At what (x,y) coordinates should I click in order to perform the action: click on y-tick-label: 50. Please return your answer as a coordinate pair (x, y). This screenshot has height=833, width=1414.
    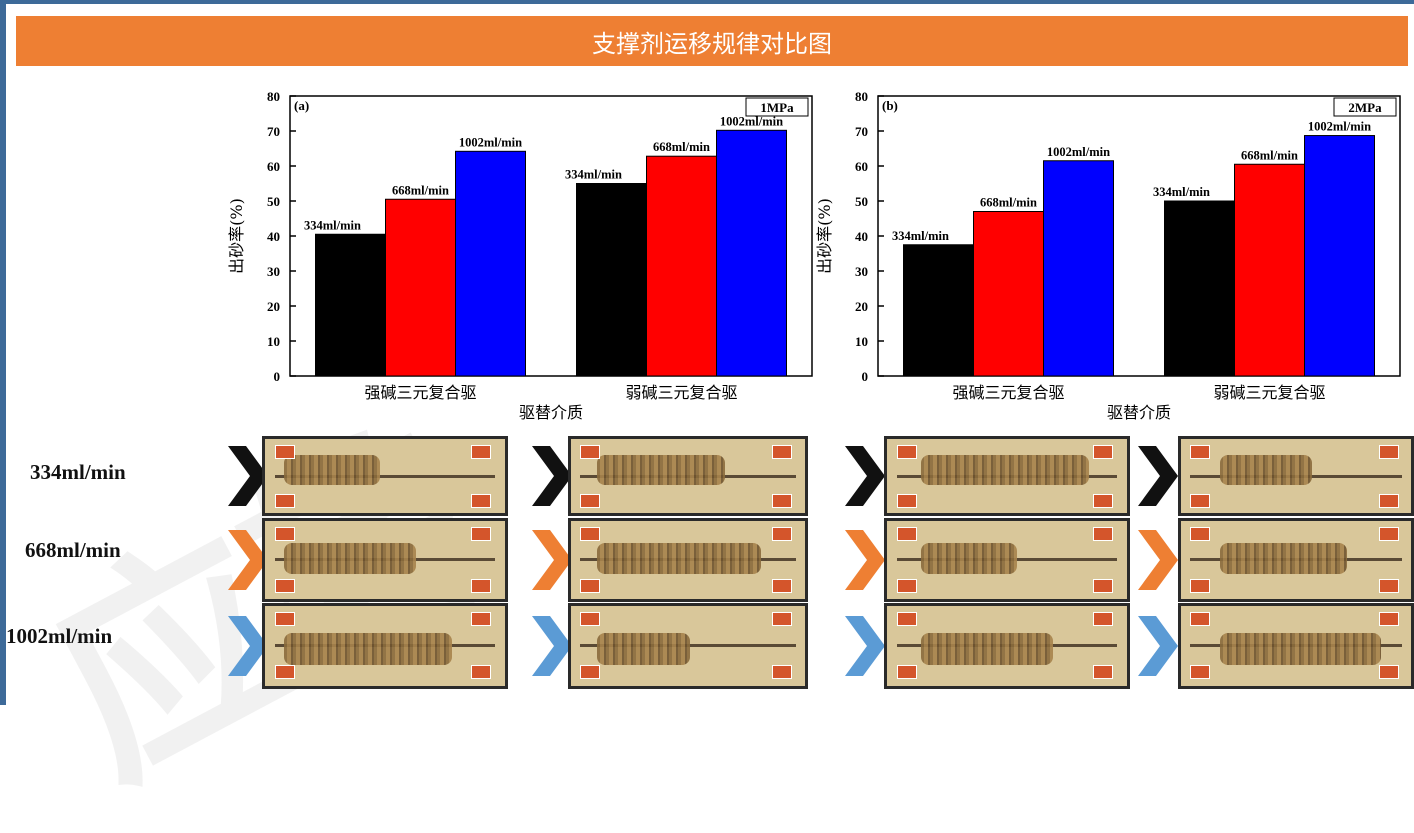
    Looking at the image, I should click on (861, 201).